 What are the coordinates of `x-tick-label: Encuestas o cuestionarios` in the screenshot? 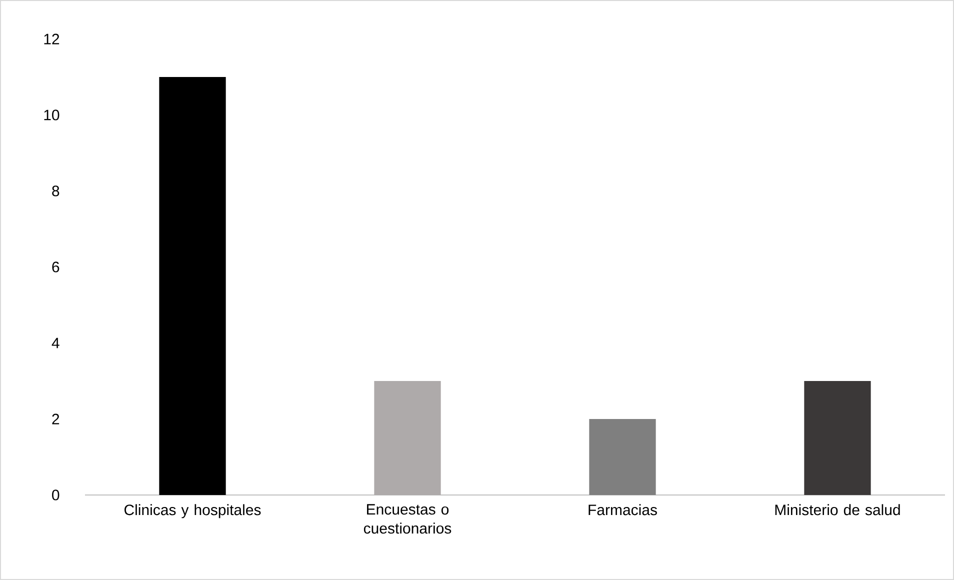 It's located at (408, 519).